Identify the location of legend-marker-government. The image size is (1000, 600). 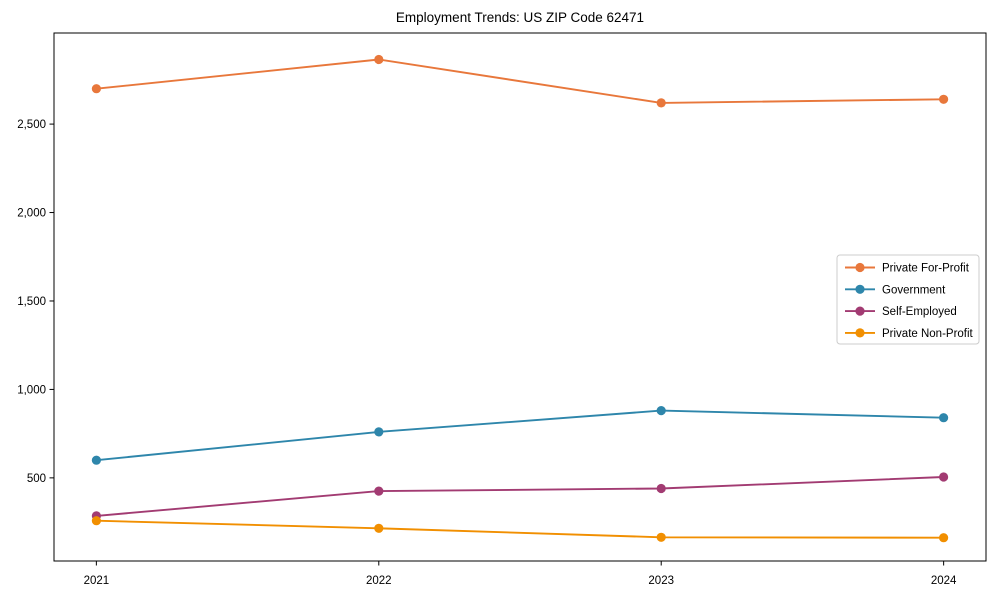
(860, 289).